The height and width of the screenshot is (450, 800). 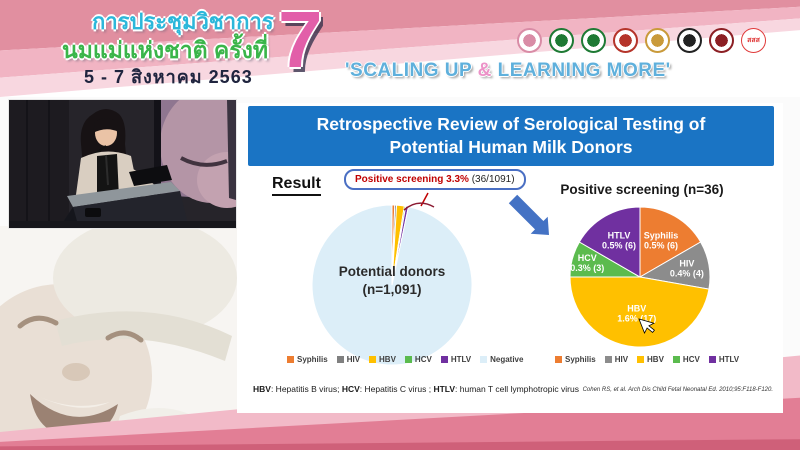 What do you see at coordinates (412, 179) in the screenshot?
I see `callout-highlight: Positive screening 3.3%` at bounding box center [412, 179].